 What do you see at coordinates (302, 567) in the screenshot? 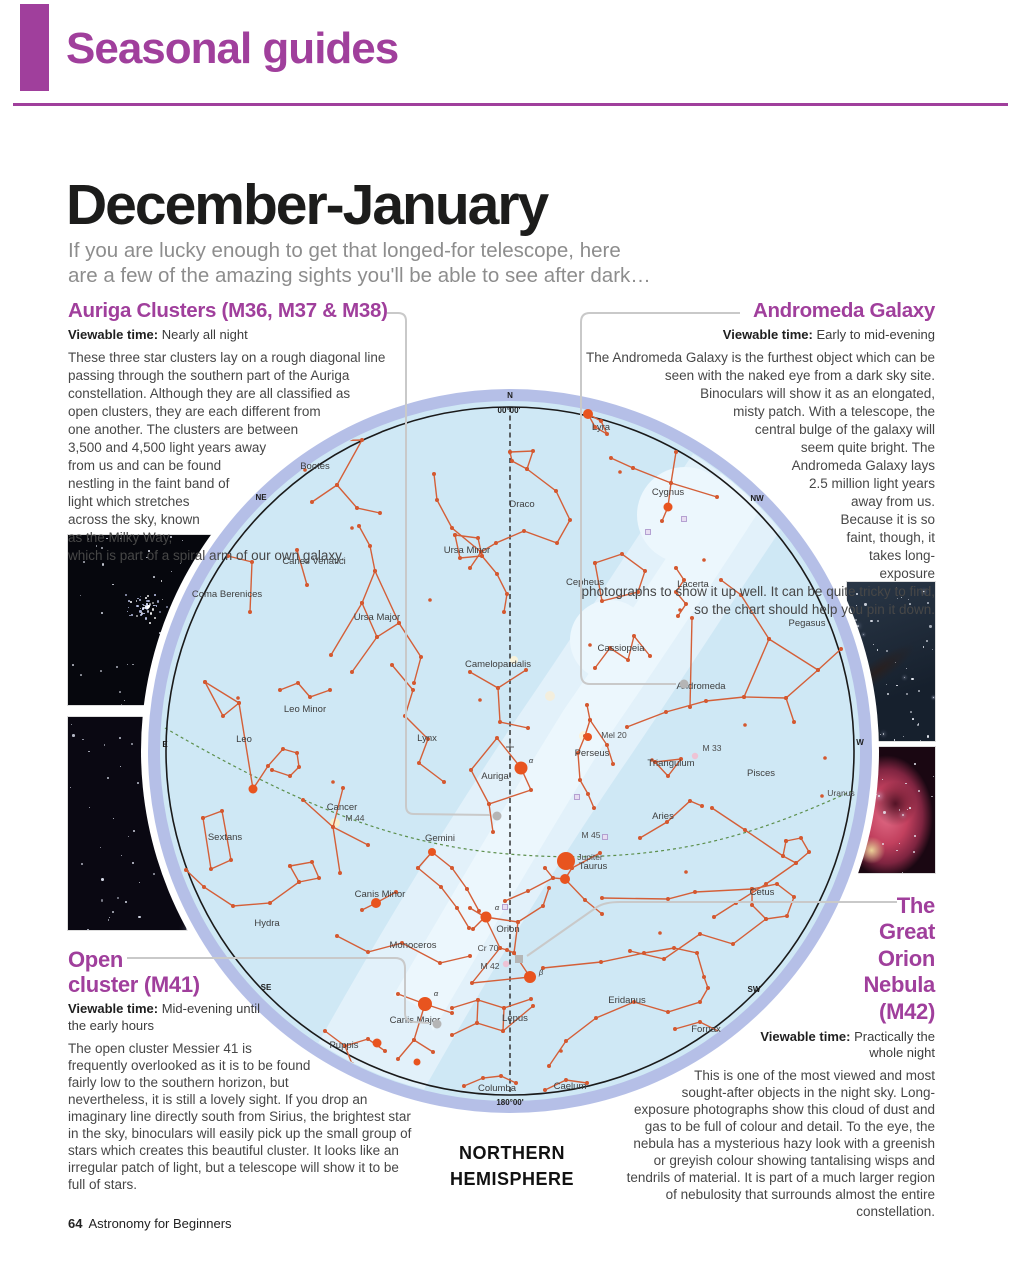
I see `constellation-canes-venatici` at bounding box center [302, 567].